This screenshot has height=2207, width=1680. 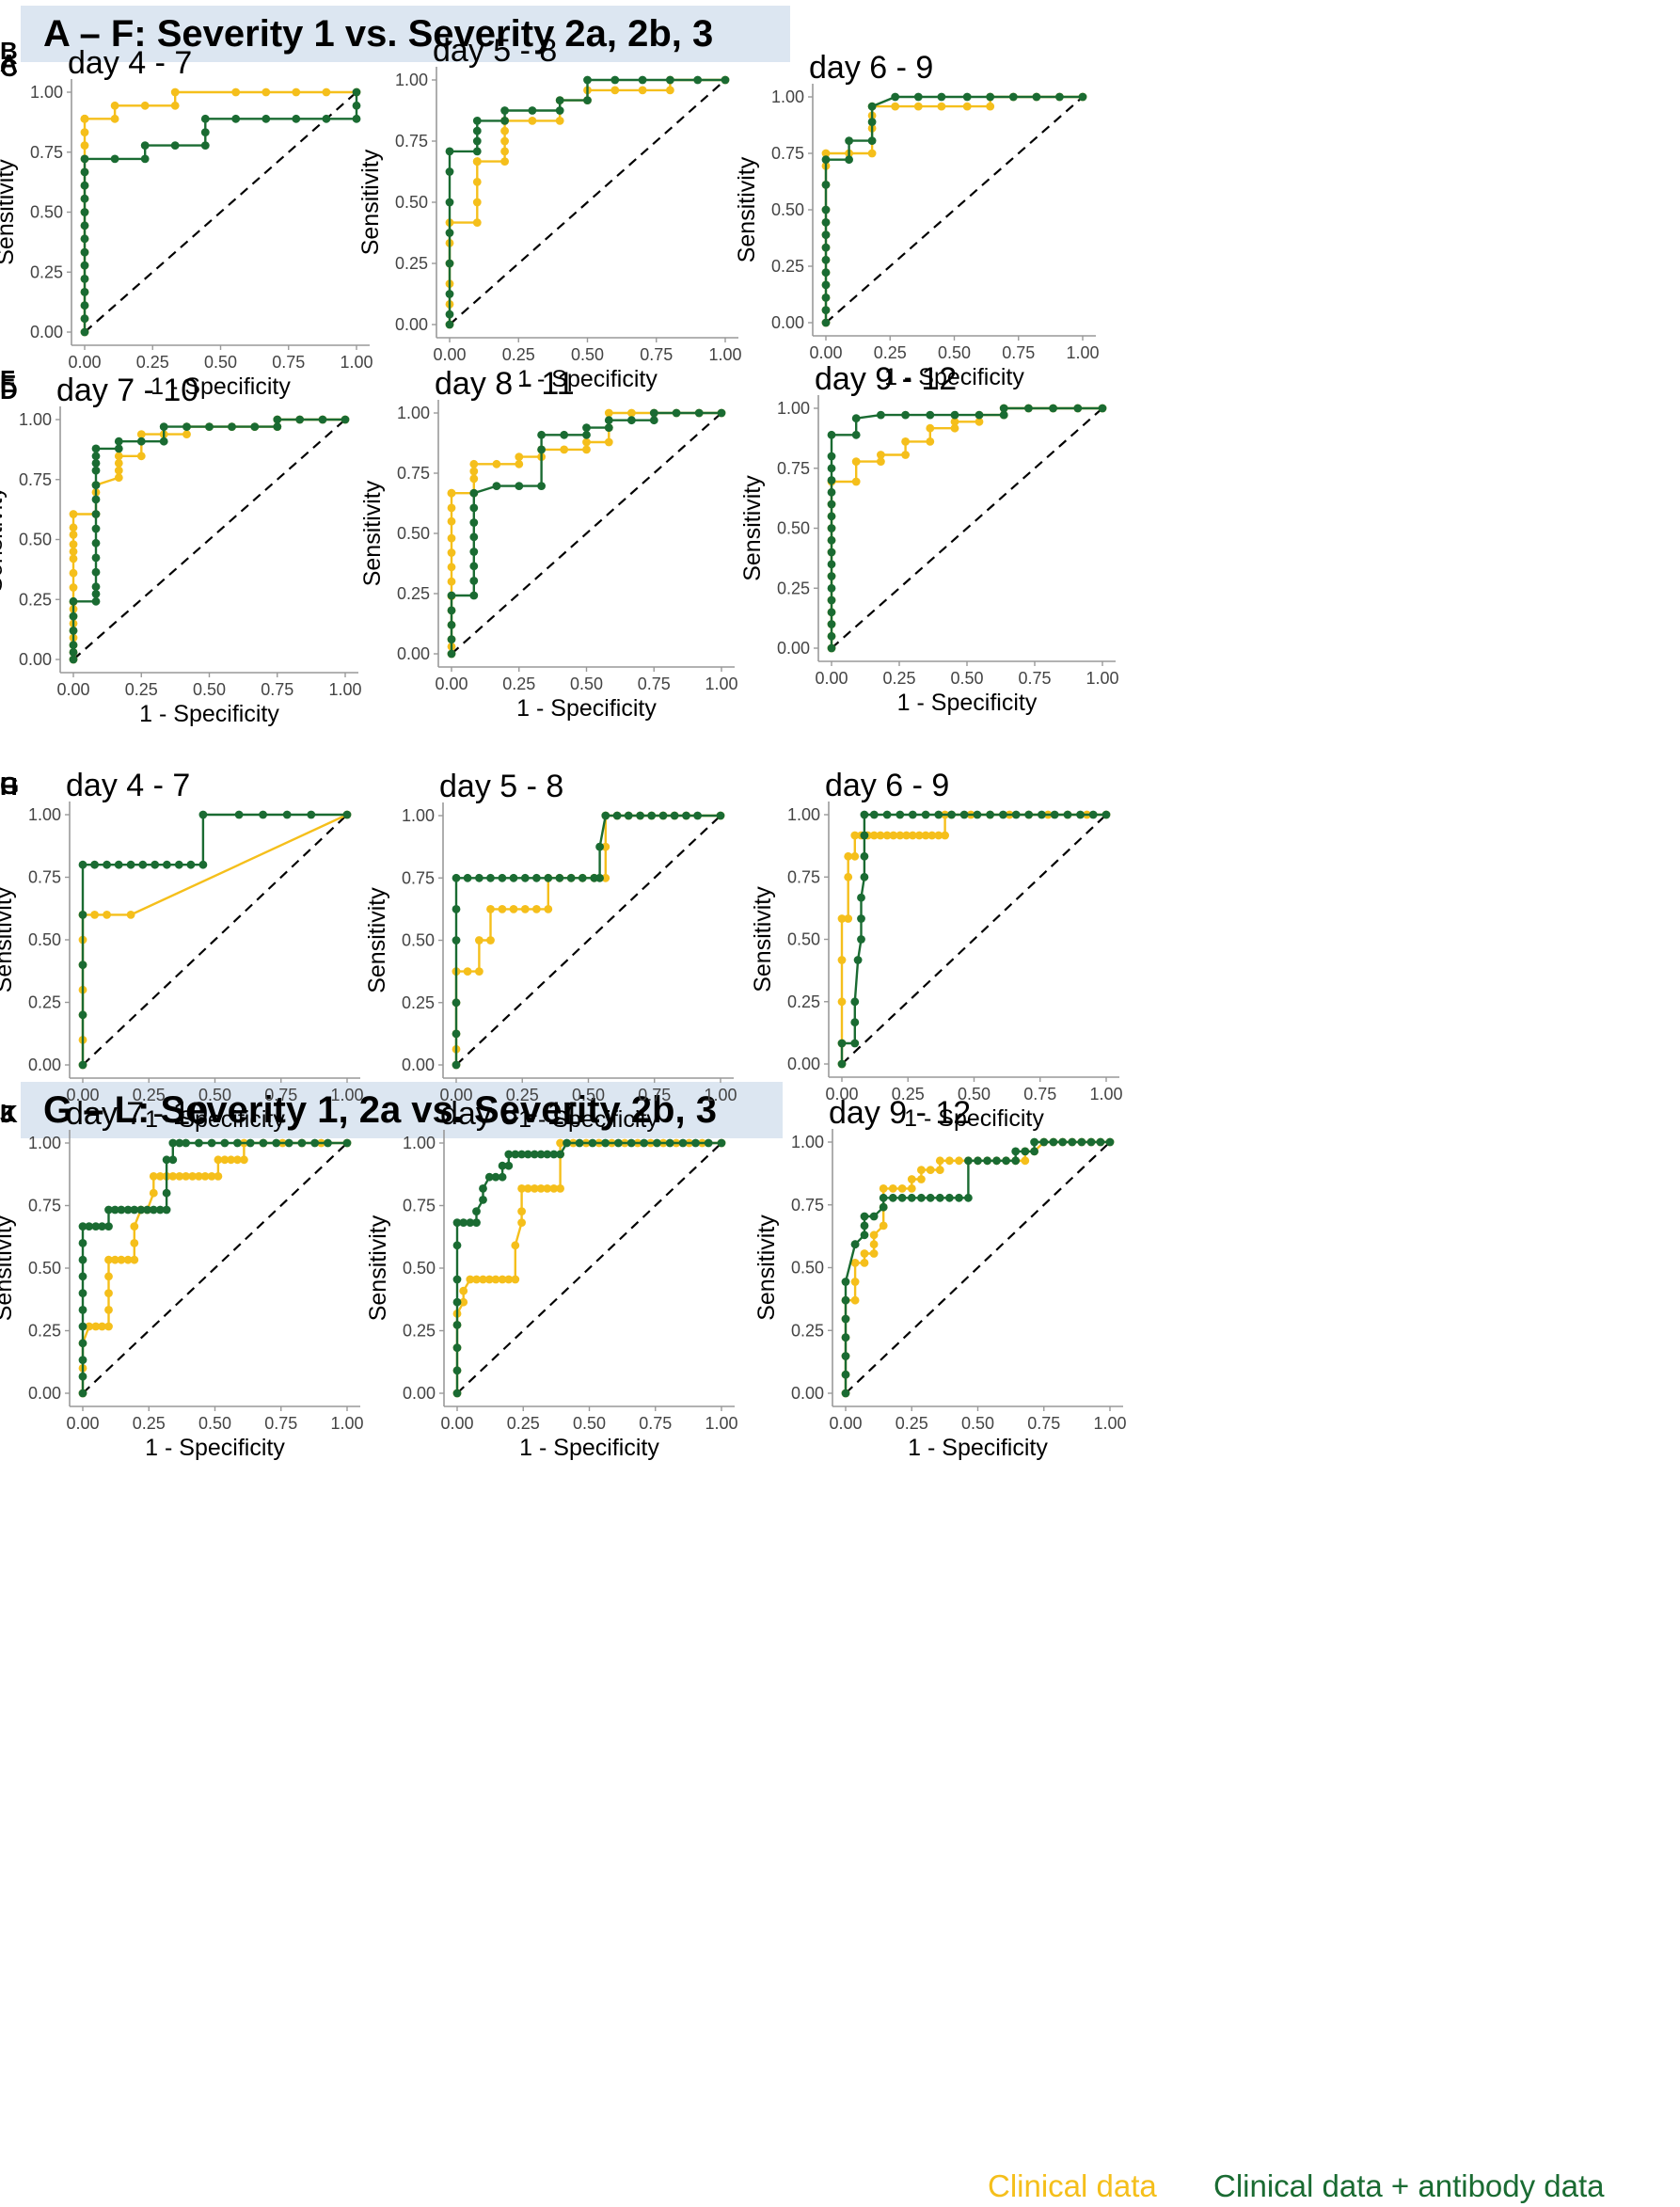 I want to click on y-tick-label: 0.75, so click(x=44, y=1206).